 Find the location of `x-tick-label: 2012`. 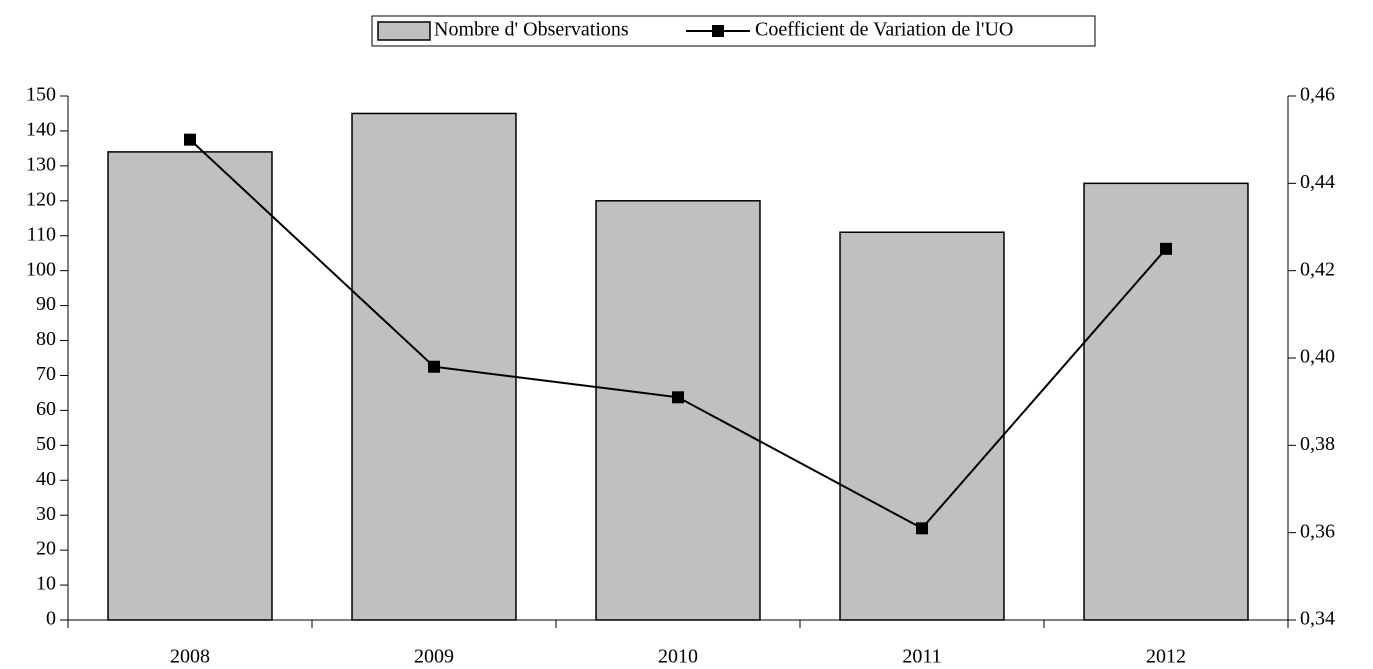

x-tick-label: 2012 is located at coordinates (1166, 657).